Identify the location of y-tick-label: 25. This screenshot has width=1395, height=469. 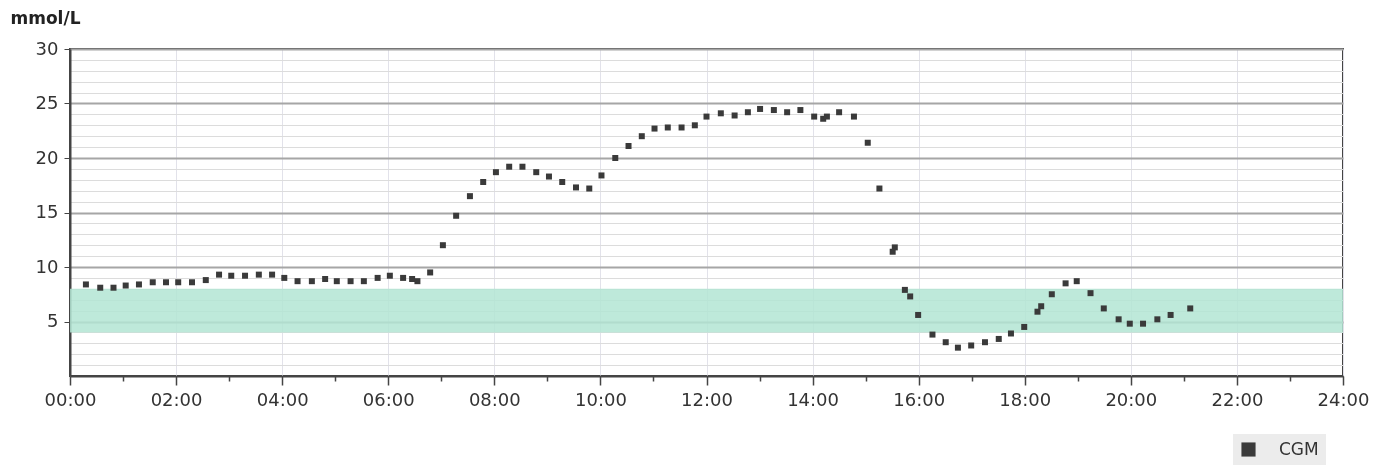
(47, 102).